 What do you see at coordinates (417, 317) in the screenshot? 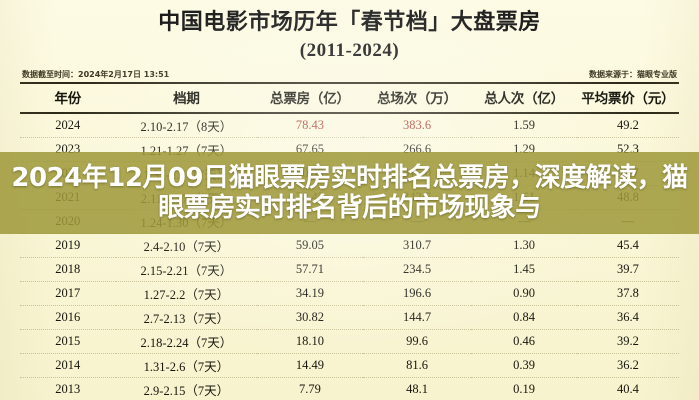
I see `cell-shows: 144.7` at bounding box center [417, 317].